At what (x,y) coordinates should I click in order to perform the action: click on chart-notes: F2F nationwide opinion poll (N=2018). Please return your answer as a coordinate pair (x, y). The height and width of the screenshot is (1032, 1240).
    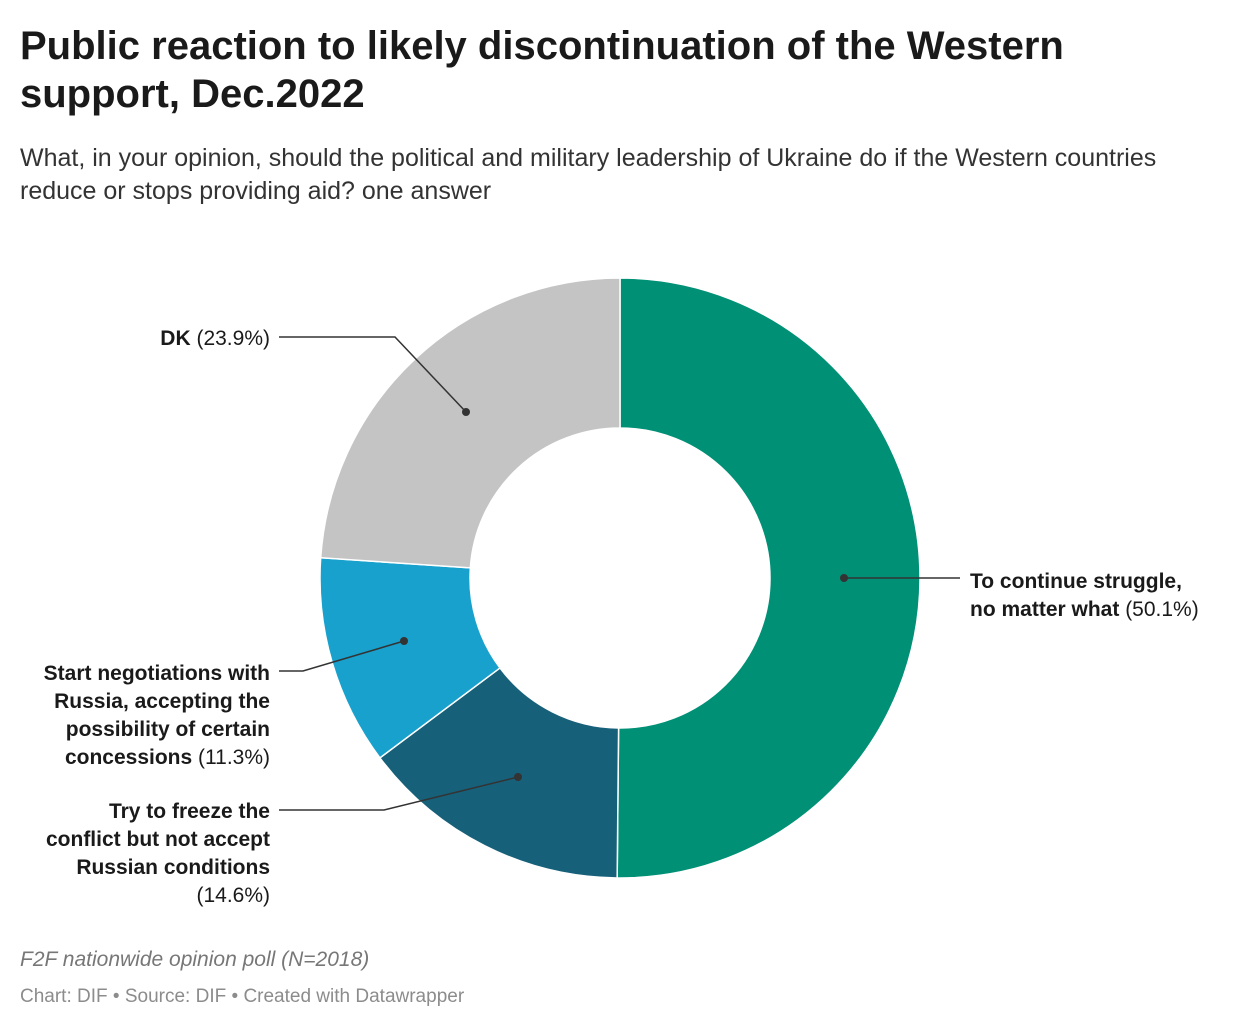
    Looking at the image, I should click on (195, 959).